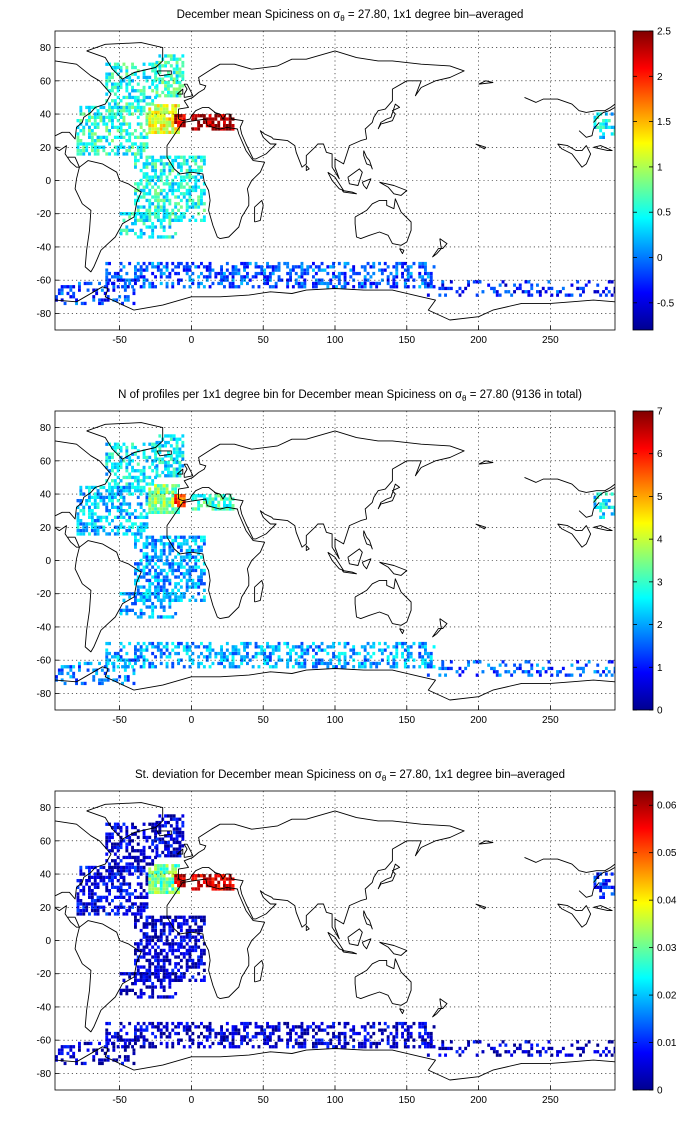 This screenshot has height=1140, width=696. What do you see at coordinates (335, 340) in the screenshot?
I see `x-tick-label: 100` at bounding box center [335, 340].